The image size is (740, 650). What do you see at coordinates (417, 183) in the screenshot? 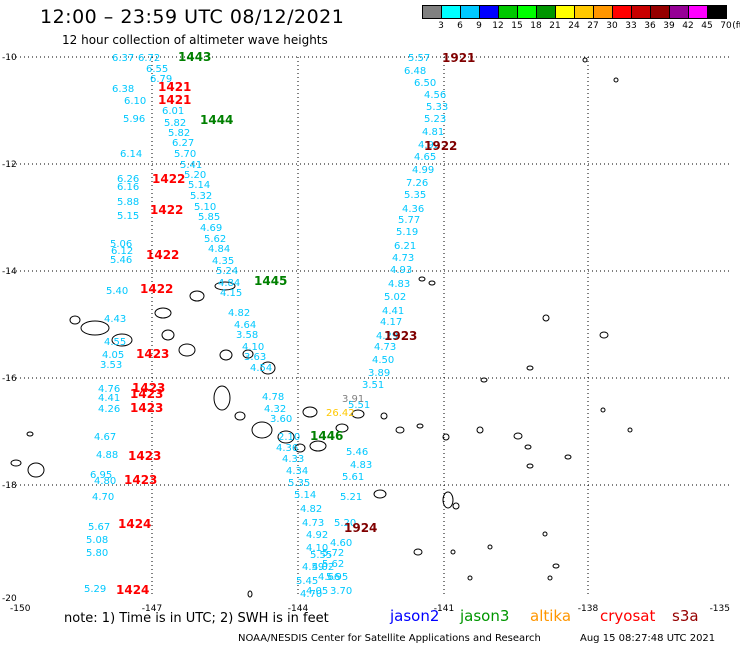
I see `wave-height-label: 7.26` at bounding box center [417, 183].